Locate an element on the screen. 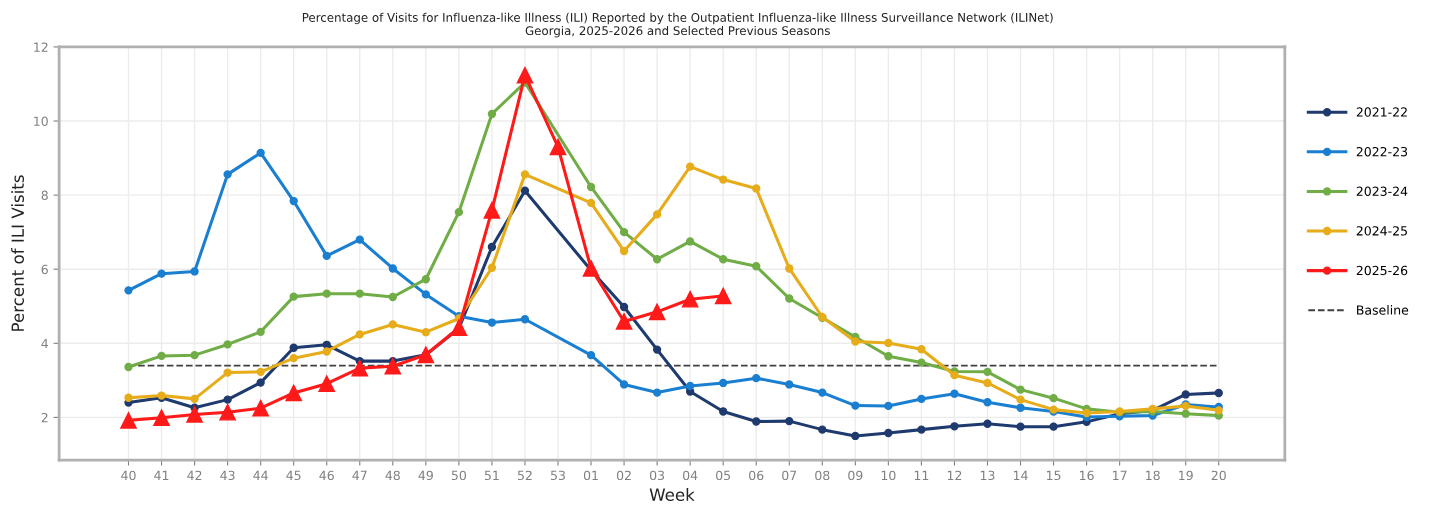 This screenshot has height=510, width=1442. legend-label: 2025-26 is located at coordinates (1382, 270).